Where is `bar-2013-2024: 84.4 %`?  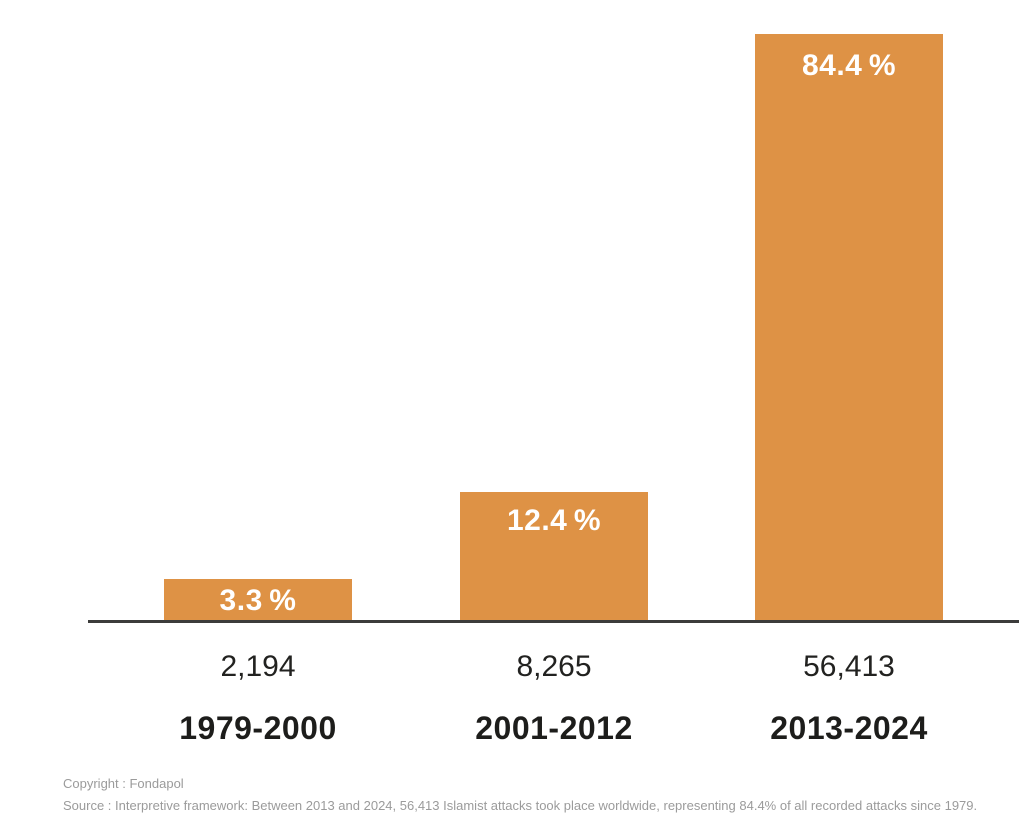 bar-2013-2024: 84.4 % is located at coordinates (849, 328).